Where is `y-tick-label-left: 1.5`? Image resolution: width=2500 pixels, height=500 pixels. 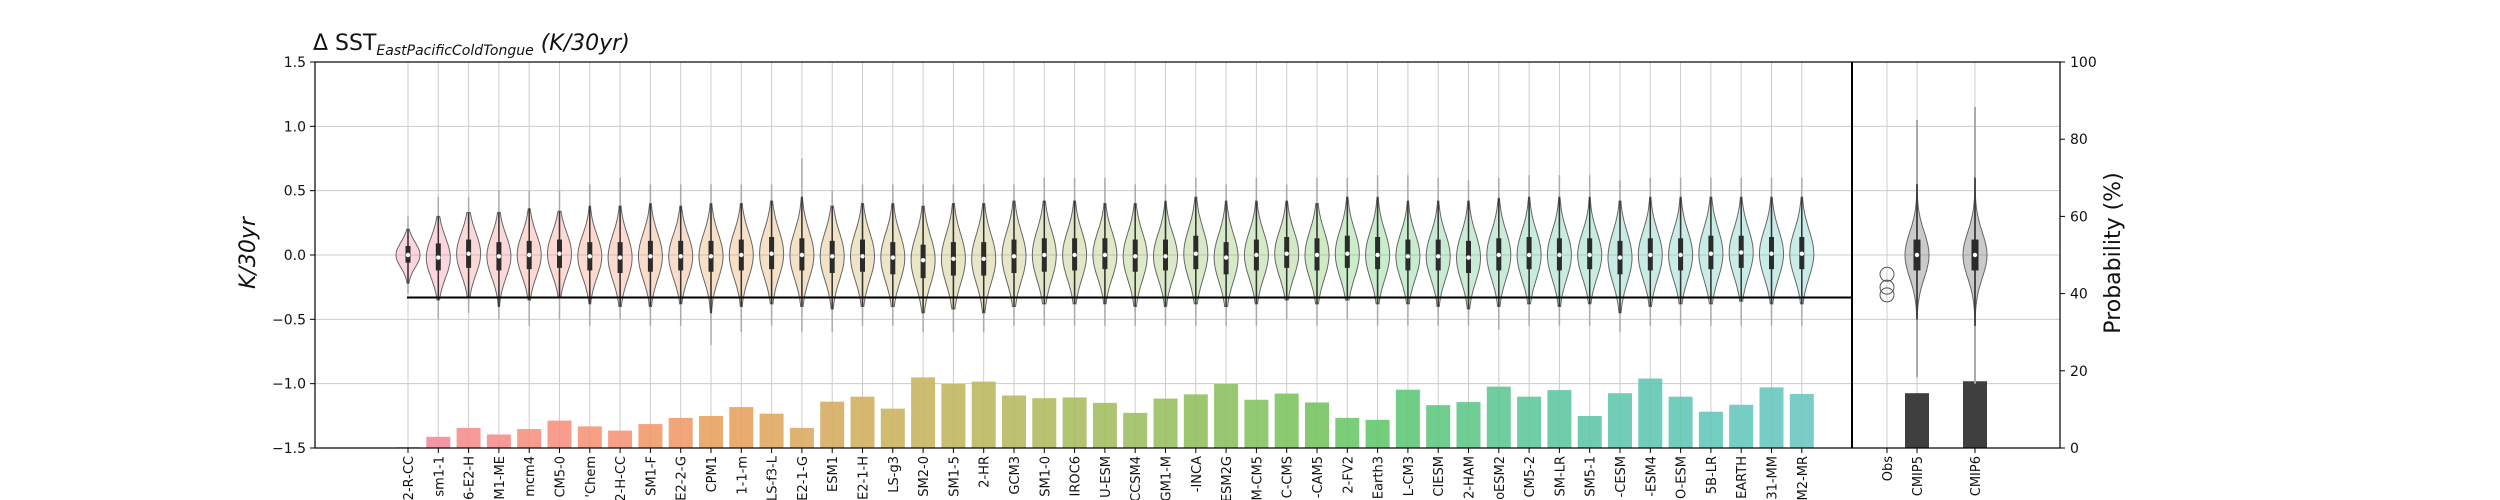
y-tick-label-left: 1.5 is located at coordinates (295, 63).